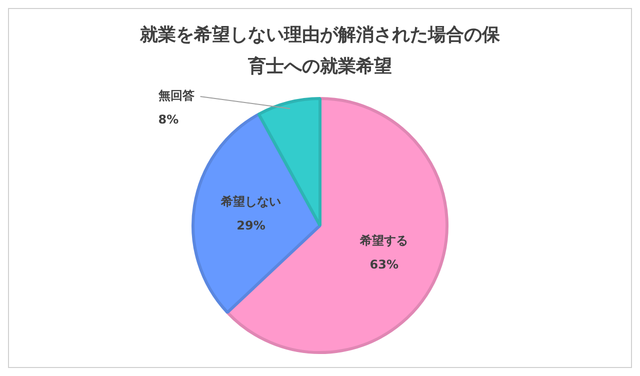 The height and width of the screenshot is (376, 640). Describe the element at coordinates (384, 264) in the screenshot. I see `data-label: 63%` at that location.